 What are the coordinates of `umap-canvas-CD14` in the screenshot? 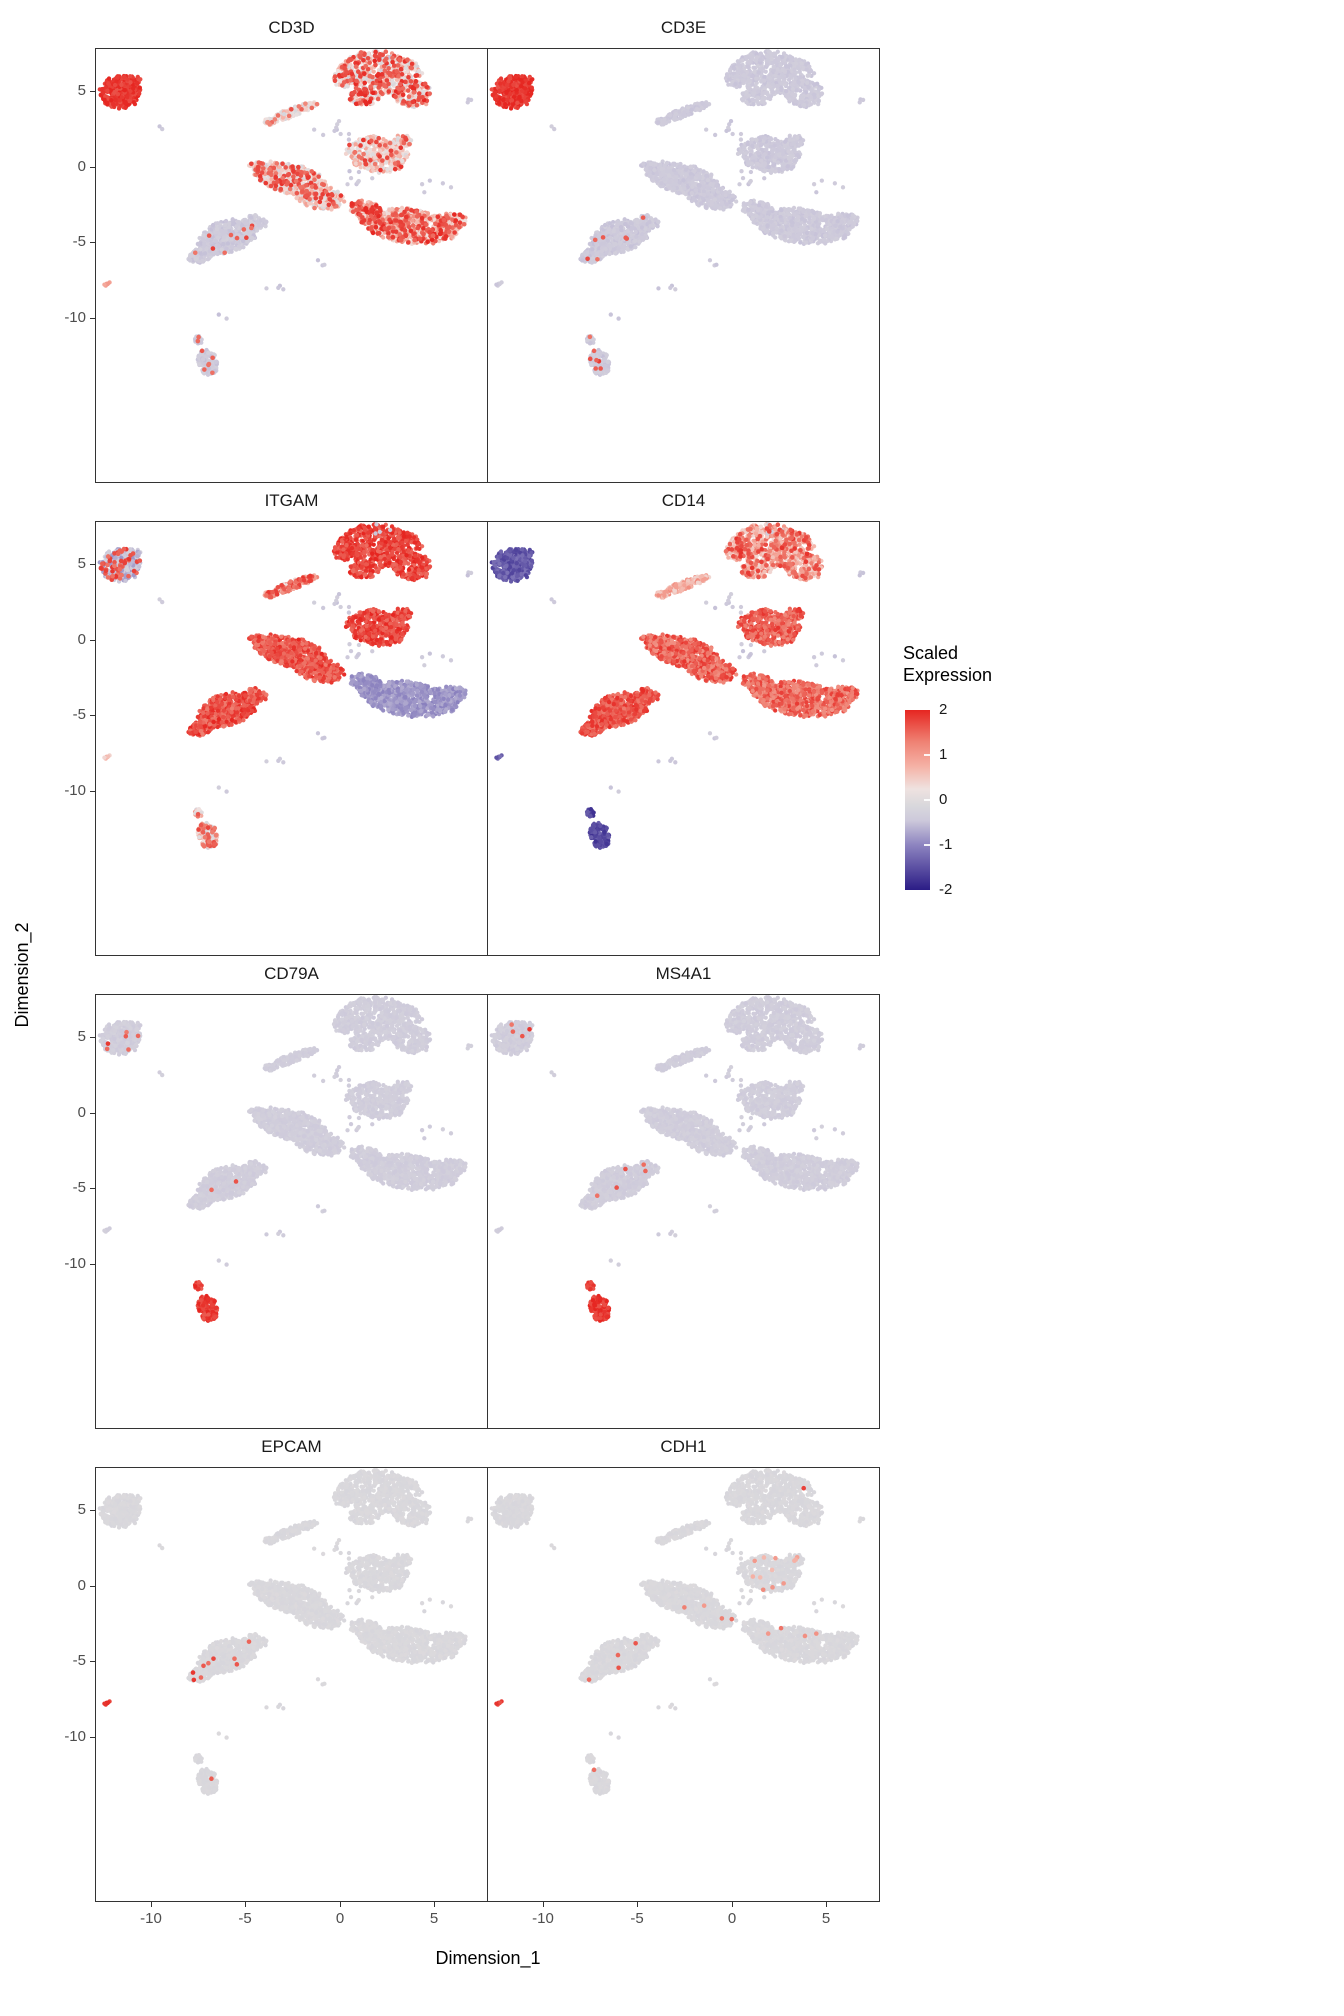 It's located at (683, 738).